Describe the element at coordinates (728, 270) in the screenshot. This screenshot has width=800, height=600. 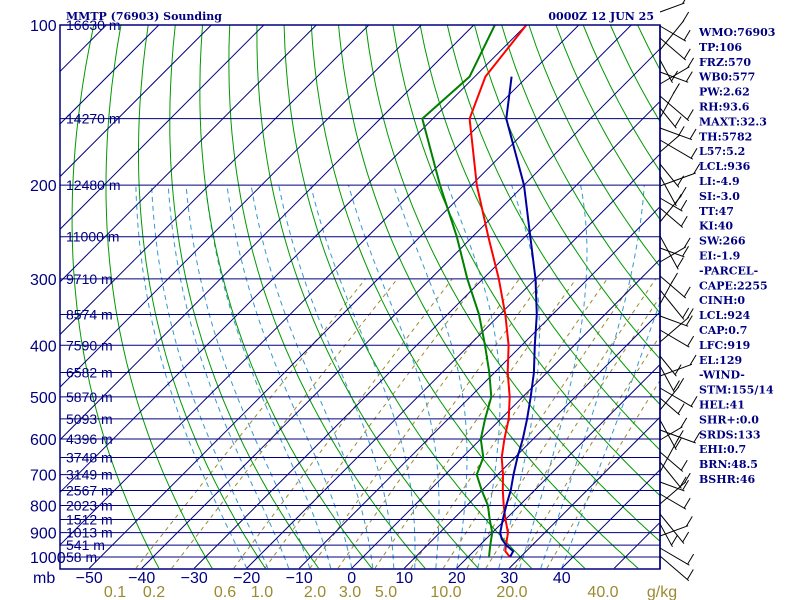
I see `sounding-index: -PARCEL-` at that location.